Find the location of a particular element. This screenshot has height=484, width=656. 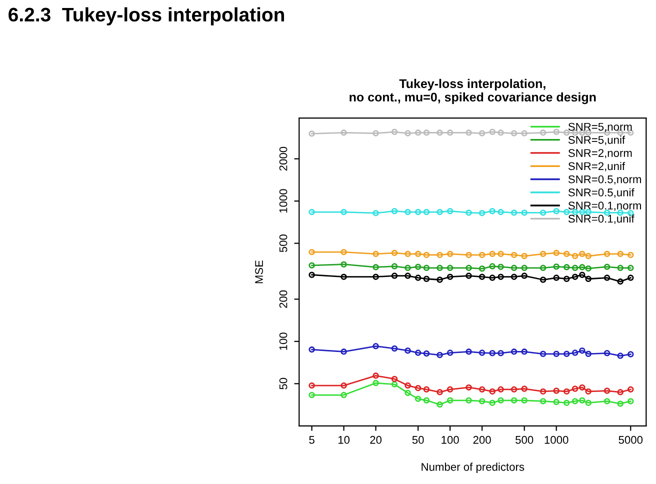

y-tick-label: 2000 is located at coordinates (283, 158).